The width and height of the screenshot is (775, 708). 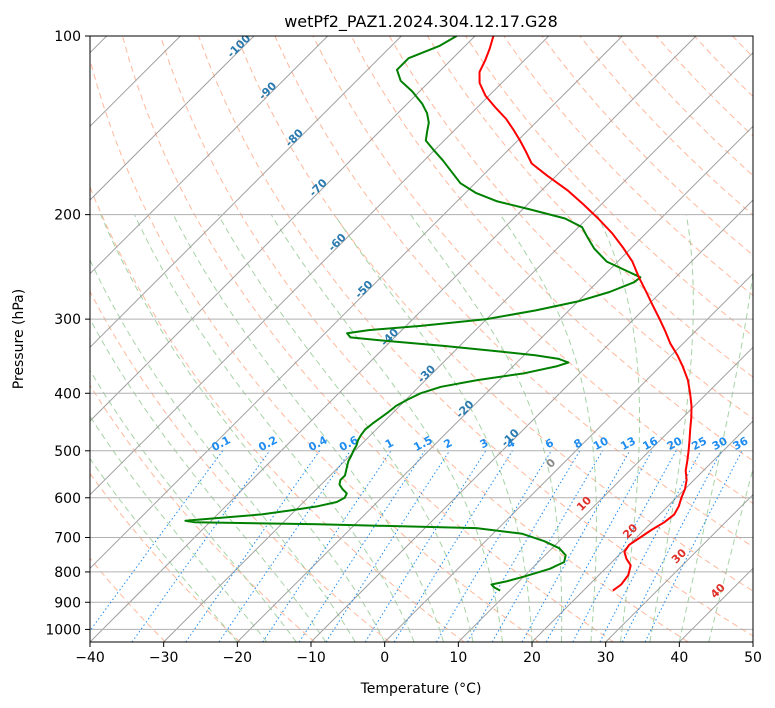 What do you see at coordinates (19, 339) in the screenshot?
I see `y-axis-label: Pressure (hPa)` at bounding box center [19, 339].